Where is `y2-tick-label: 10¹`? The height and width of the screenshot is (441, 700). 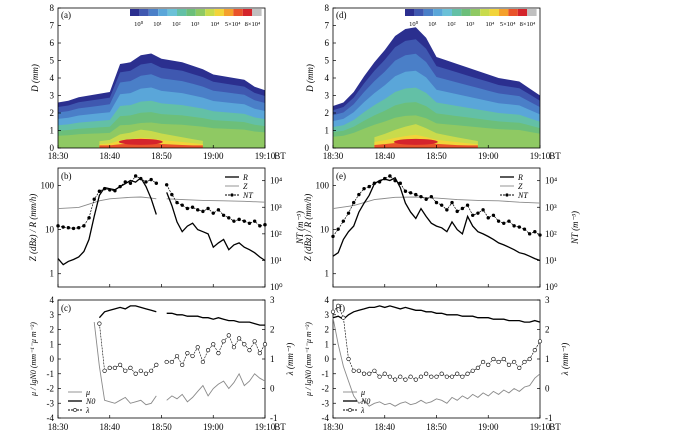 y2-tick-label: 10¹ is located at coordinates (551, 260).